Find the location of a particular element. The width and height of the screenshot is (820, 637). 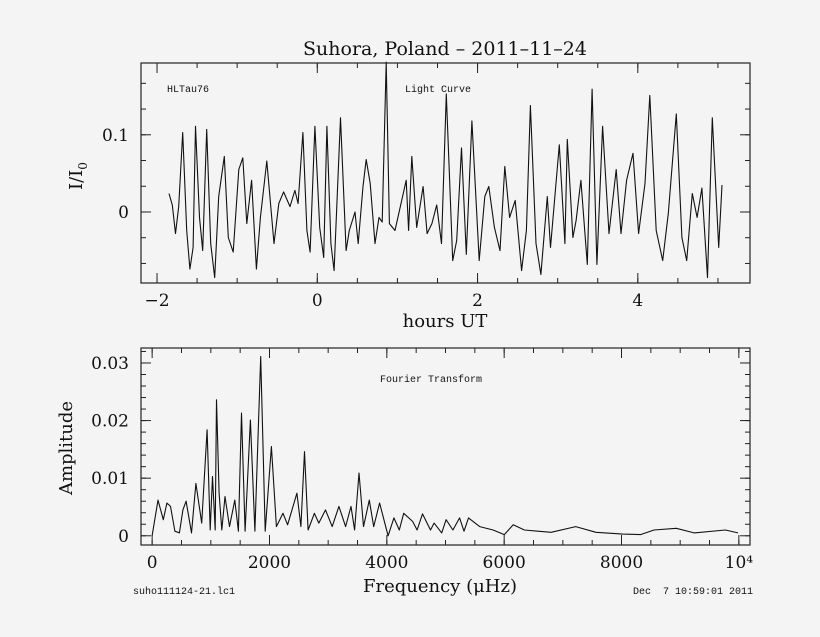

footer-timestamp: Dec 7 10:59:01 2011 is located at coordinates (693, 592).